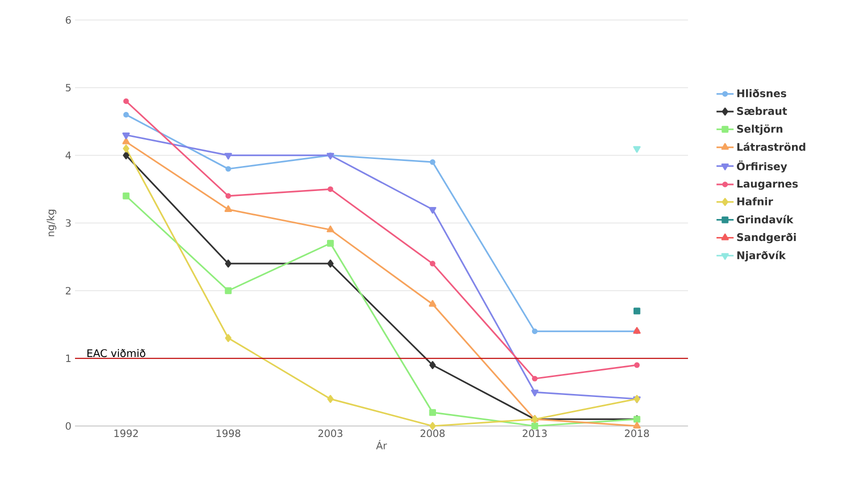  Describe the element at coordinates (68, 20) in the screenshot. I see `y-tick-label: 6` at that location.